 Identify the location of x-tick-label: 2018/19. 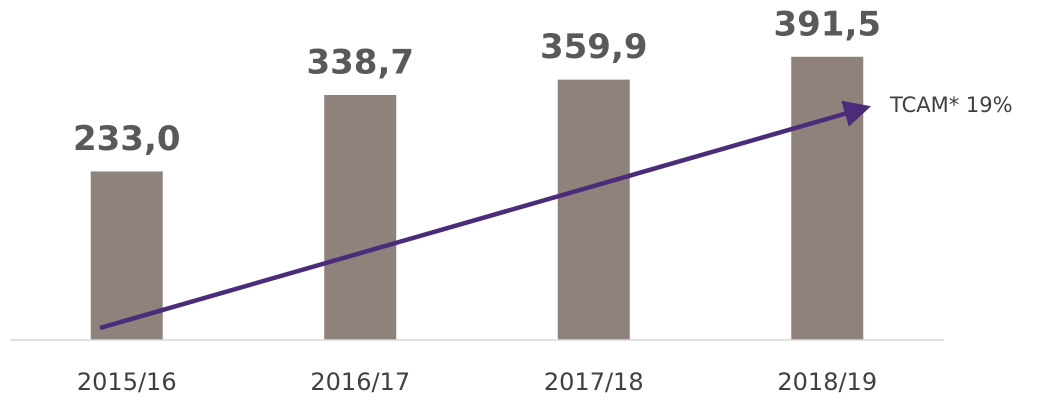
(827, 382).